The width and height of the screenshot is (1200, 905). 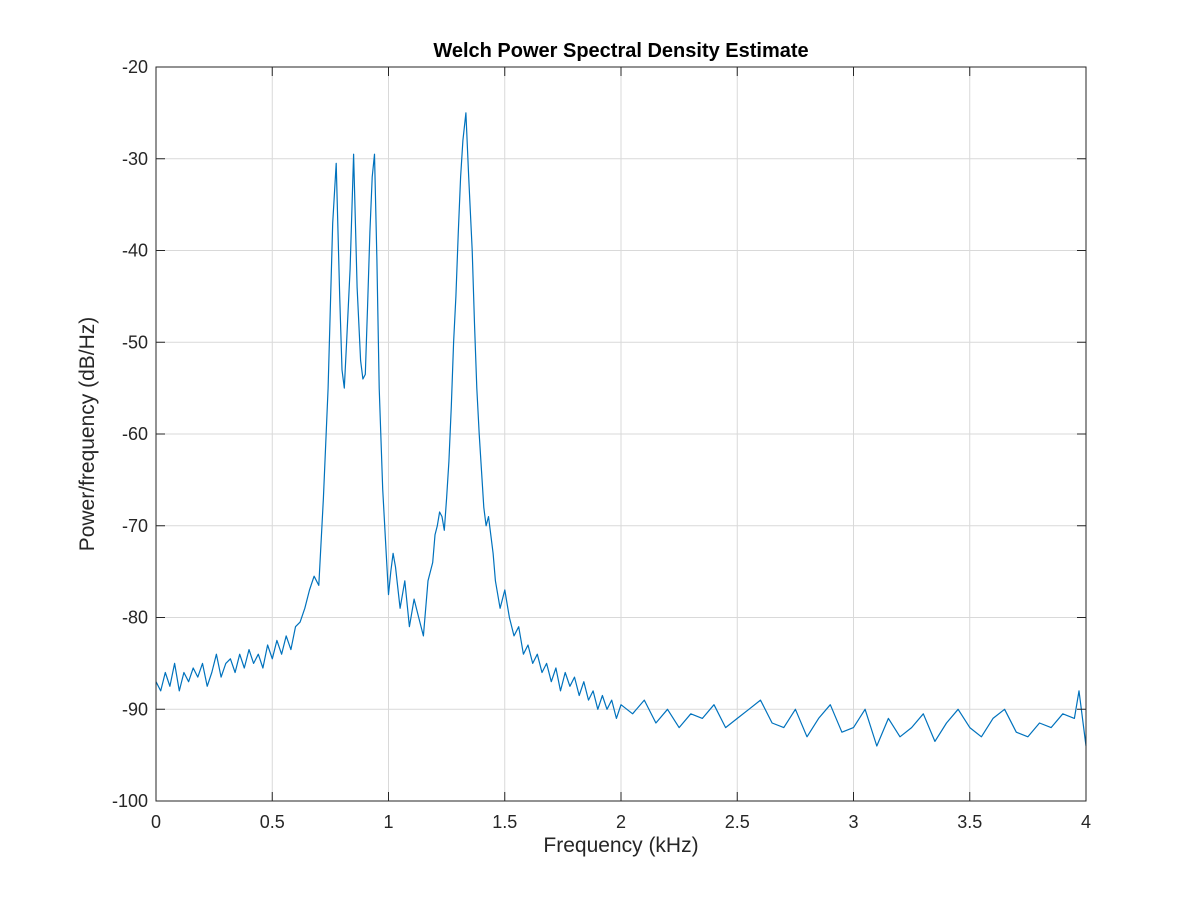 I want to click on y-tick-label: -20, so click(x=135, y=67).